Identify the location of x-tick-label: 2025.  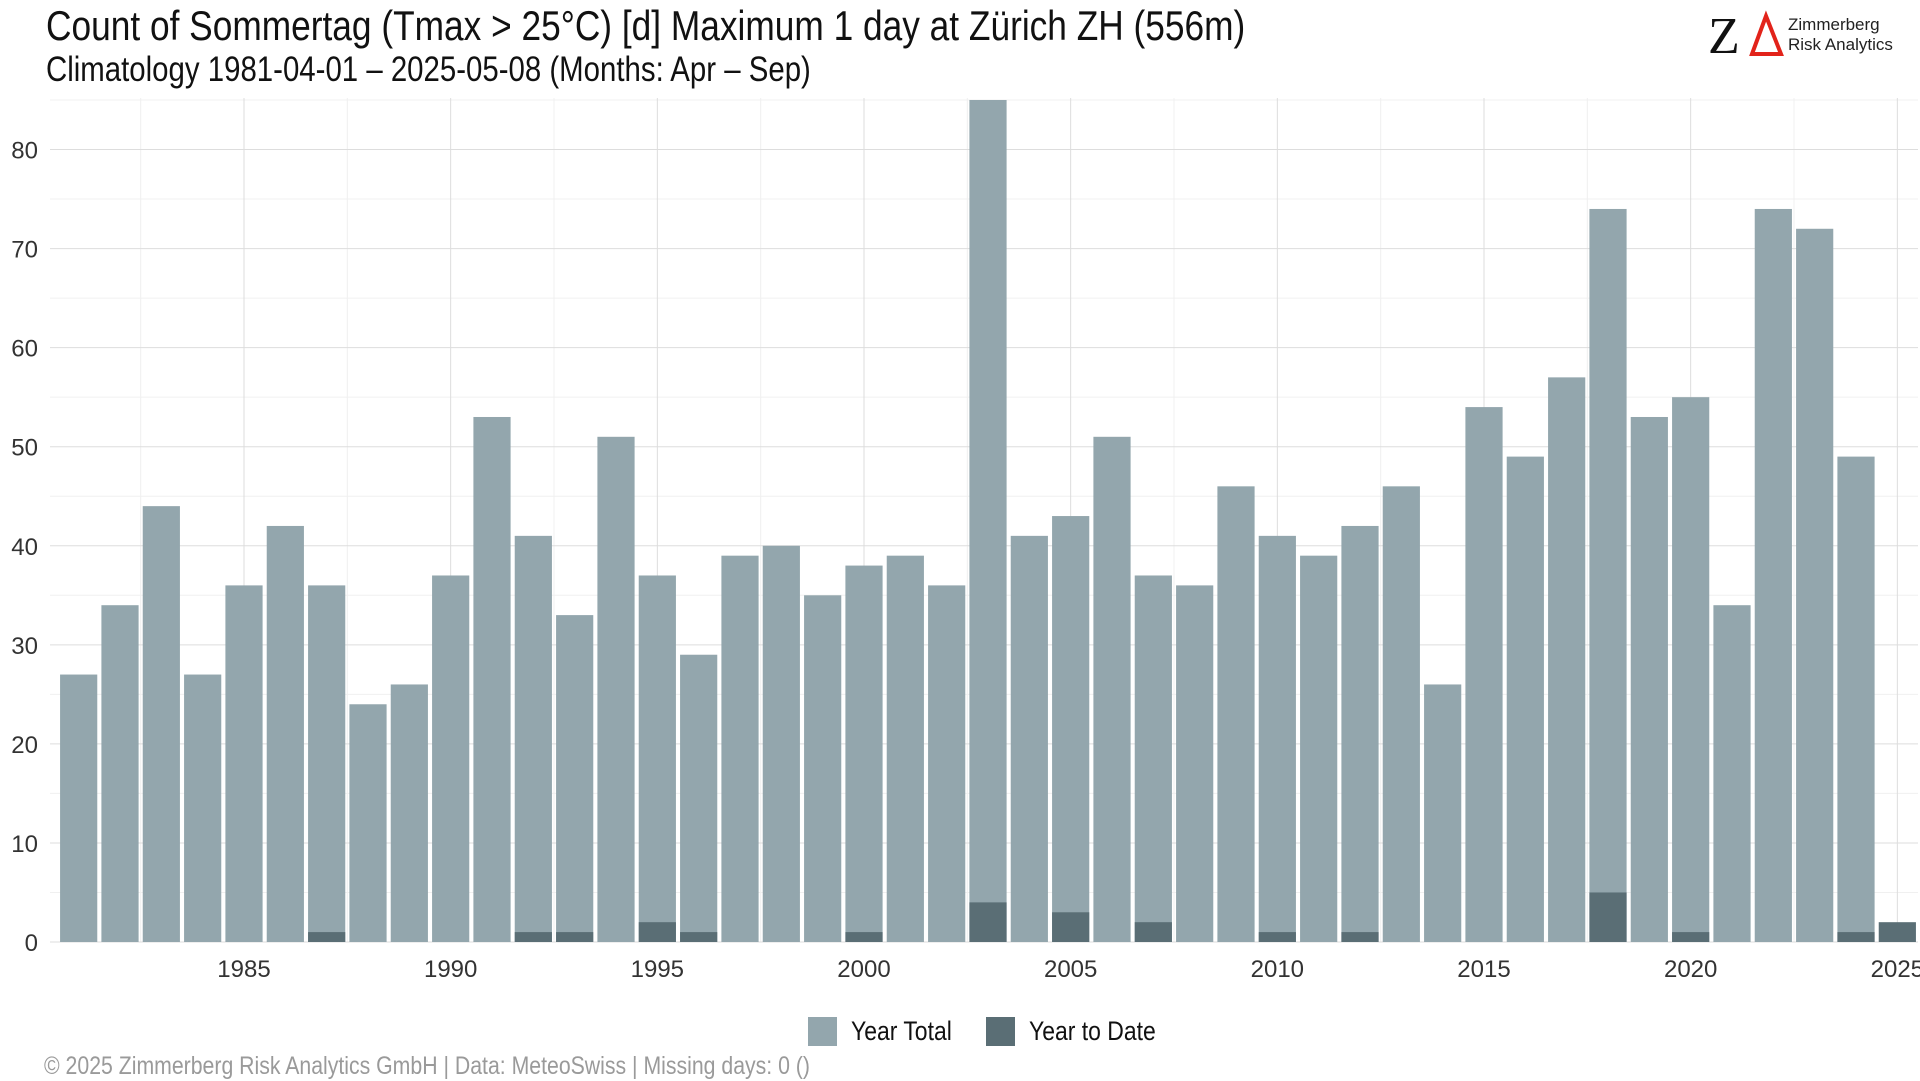
(1895, 969).